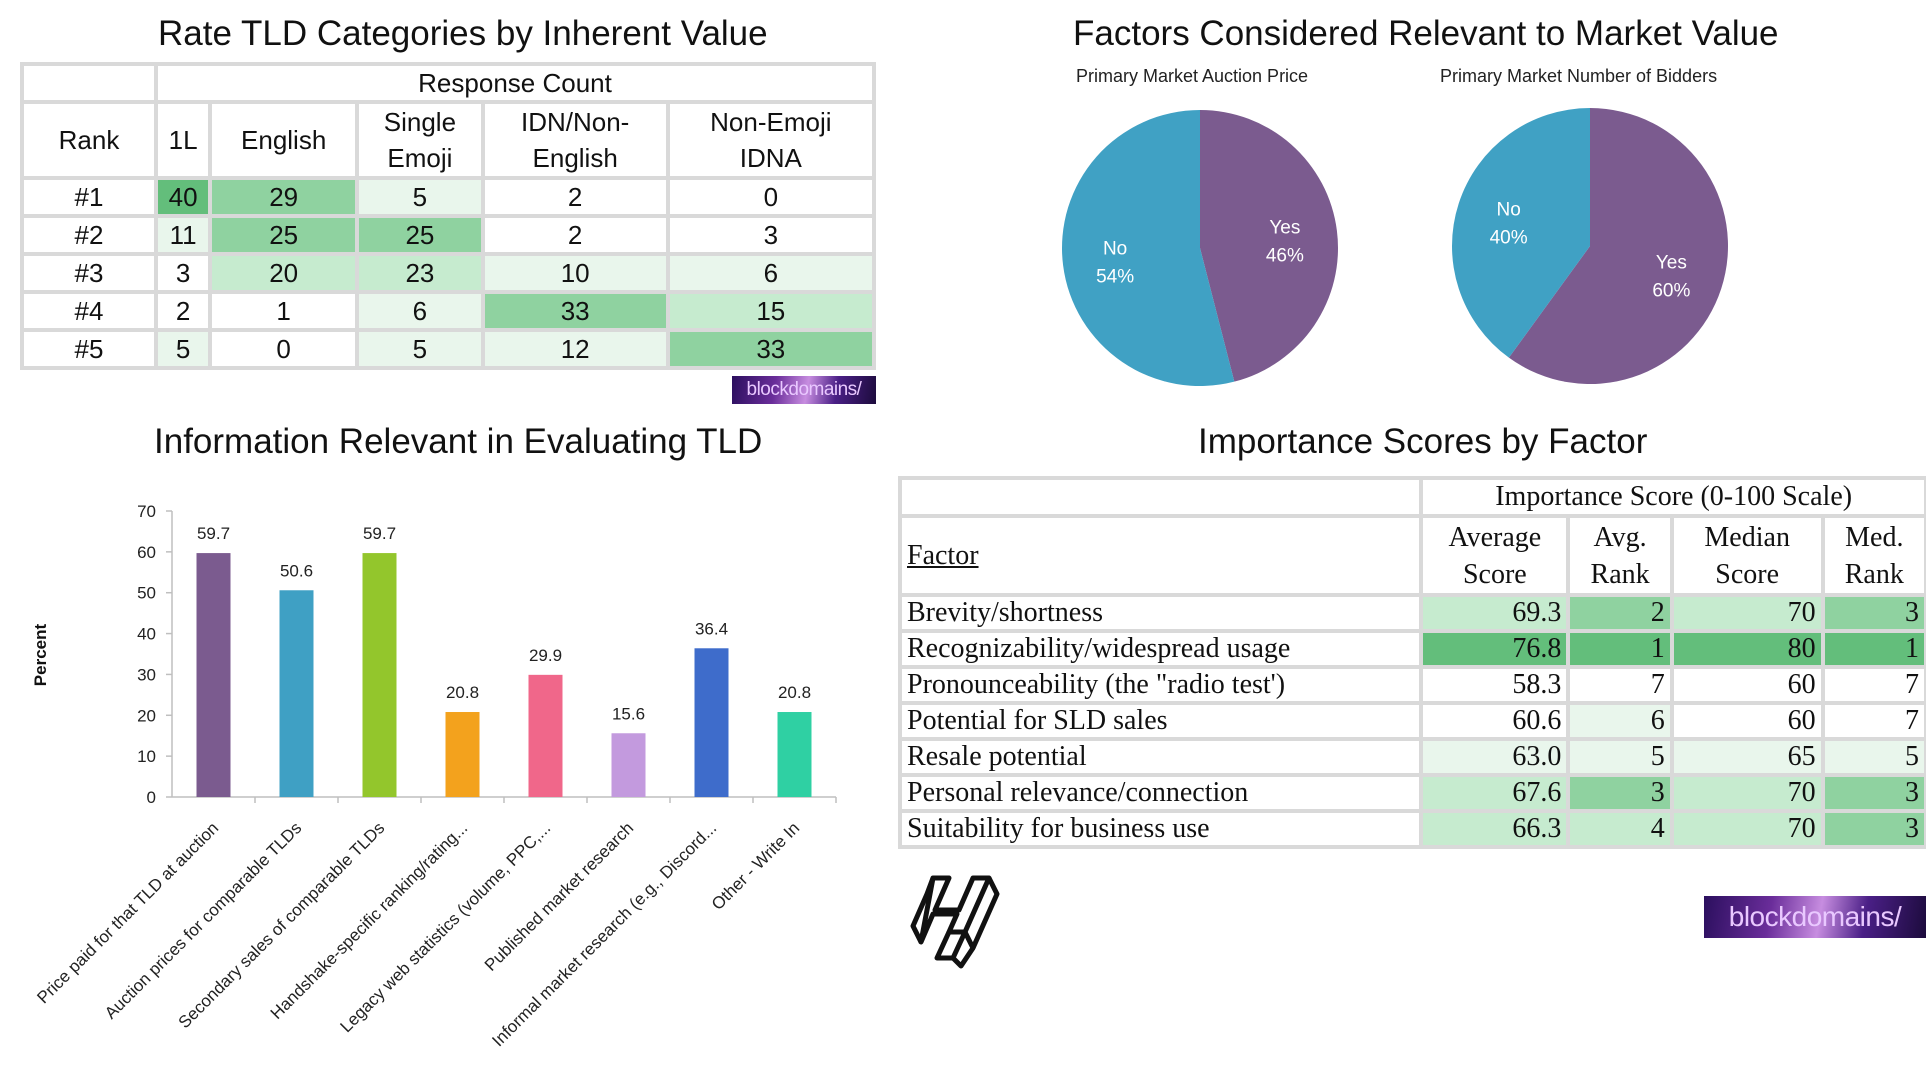 This screenshot has height=1077, width=1926. I want to click on column-header-single-emoji: Single Emoji, so click(420, 140).